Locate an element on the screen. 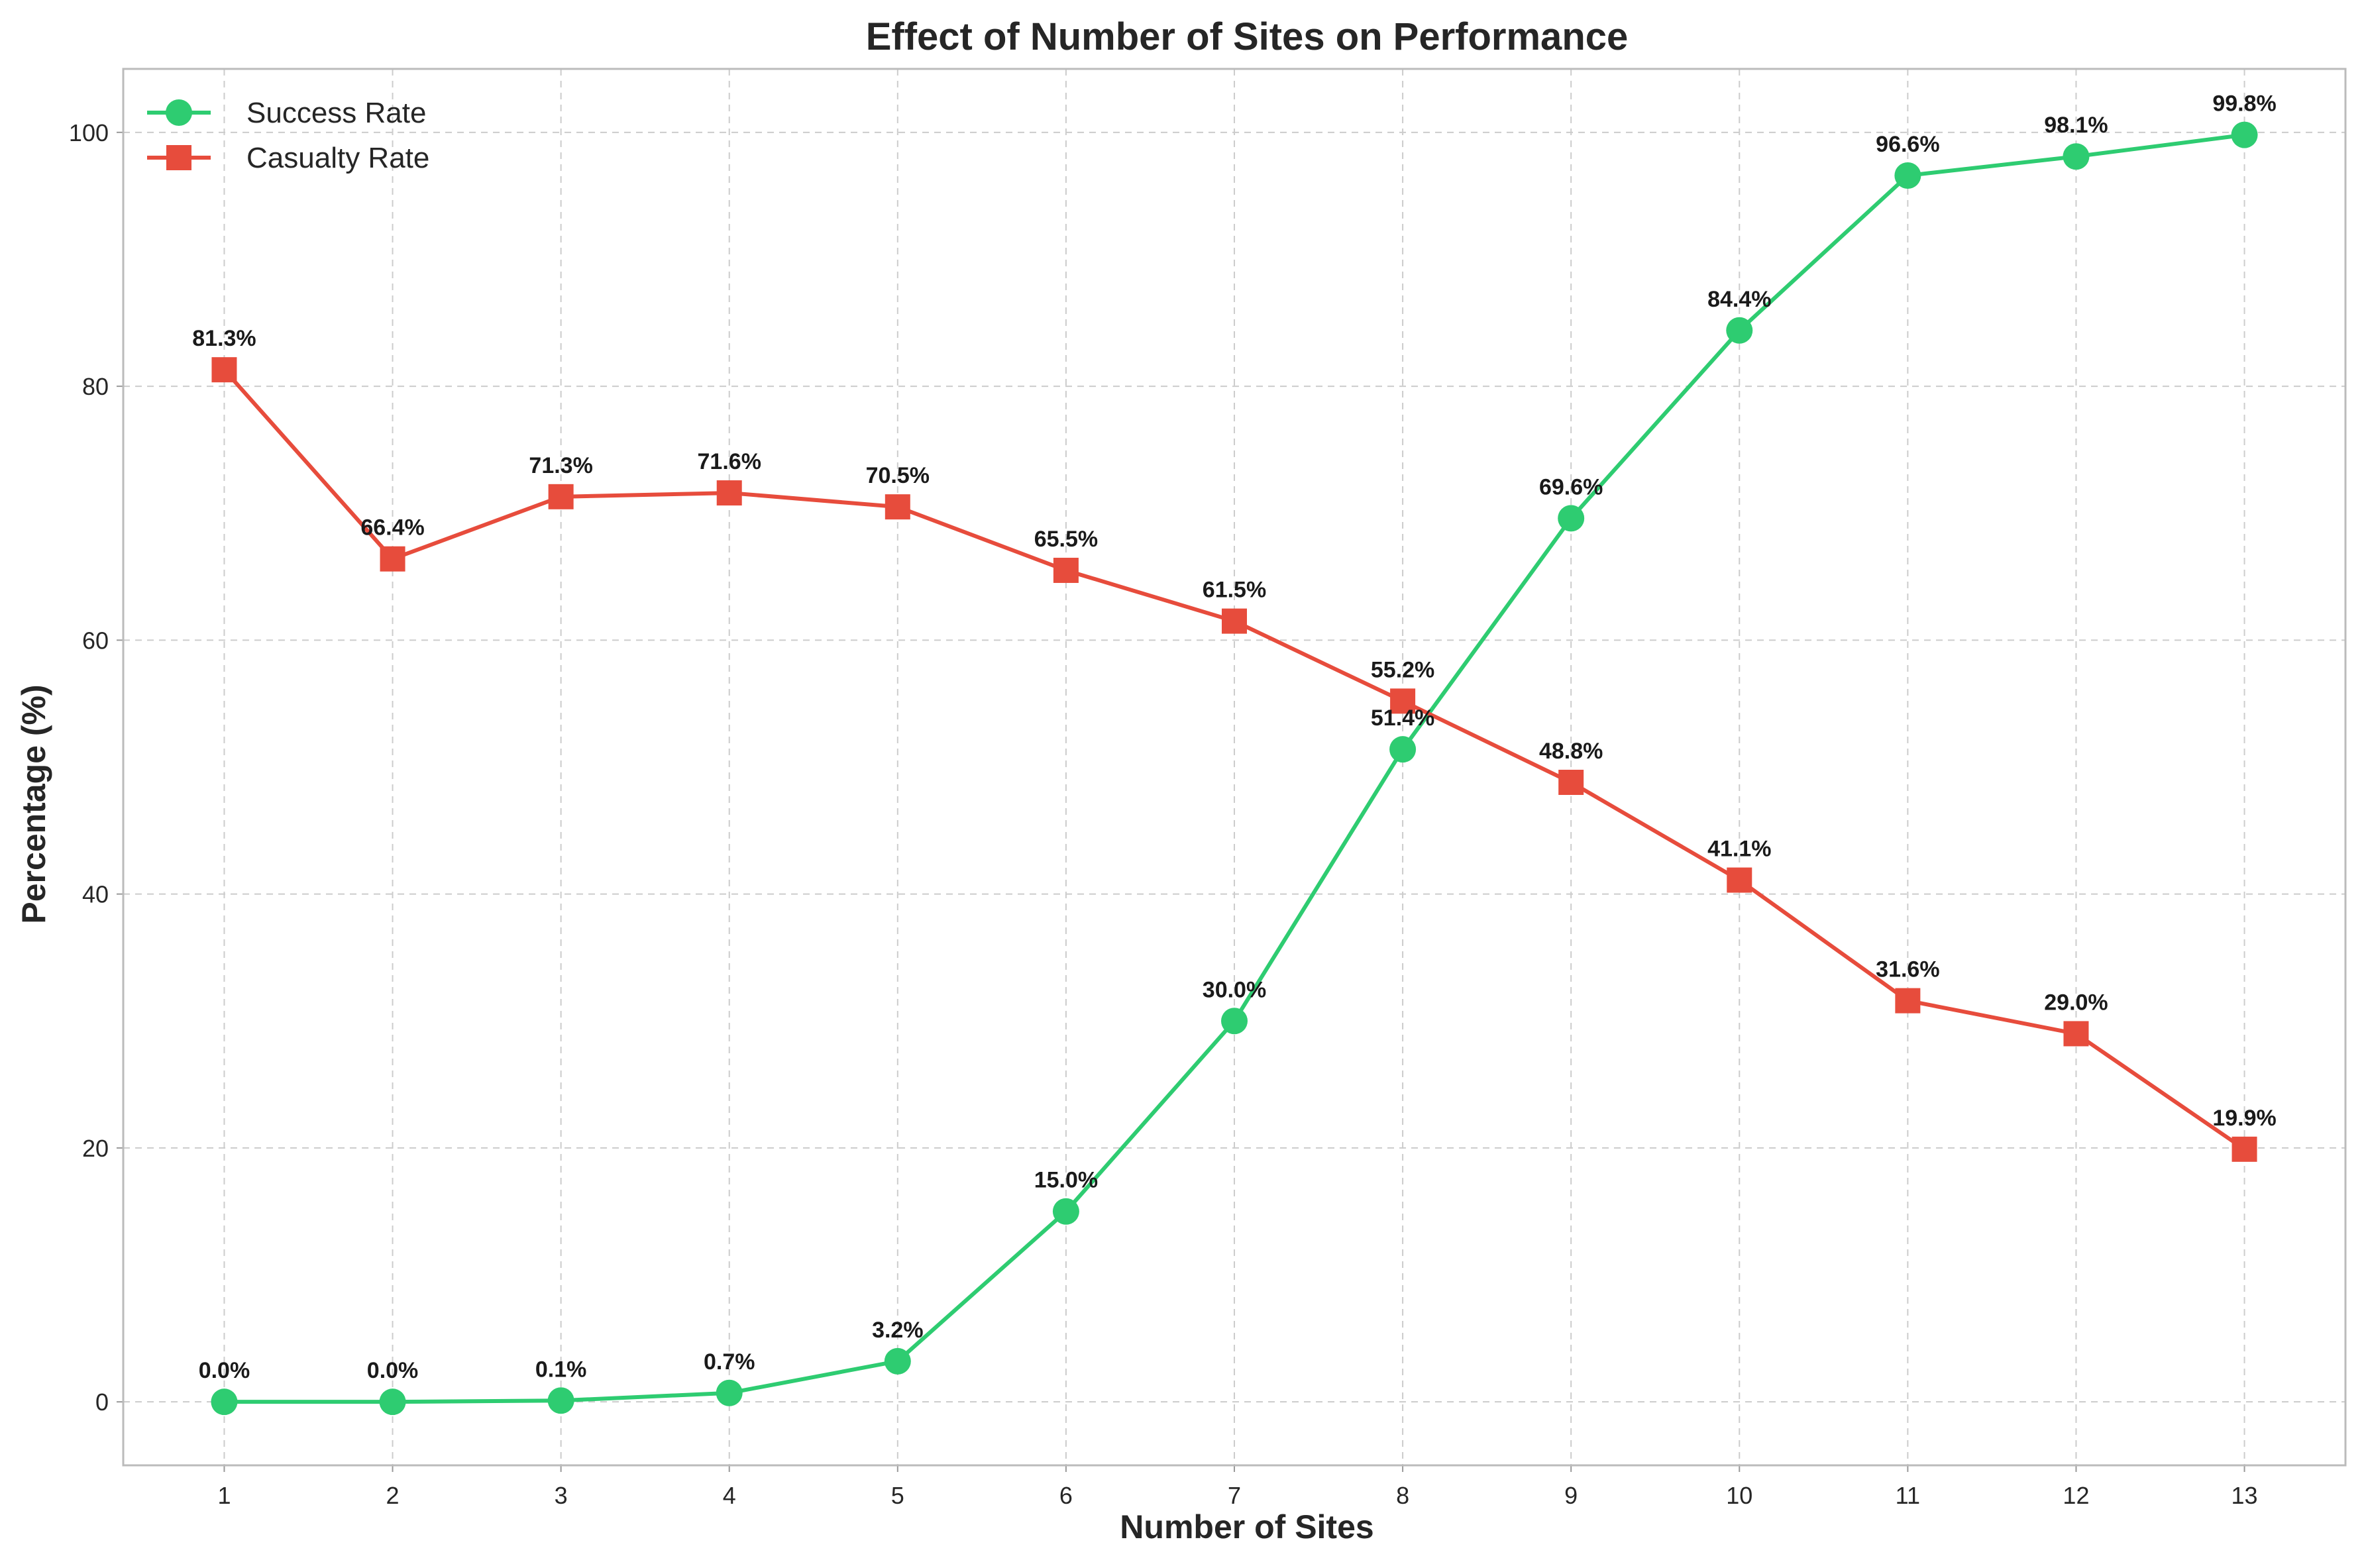 This screenshot has height=1568, width=2366. success-rate-data-label: 98.1% is located at coordinates (2076, 125).